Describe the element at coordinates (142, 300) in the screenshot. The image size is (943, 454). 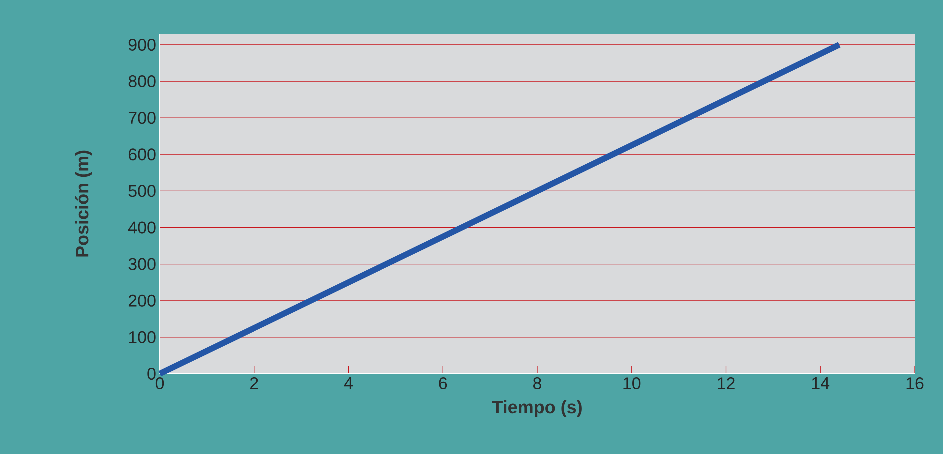
I see `y-tick-label: 200` at that location.